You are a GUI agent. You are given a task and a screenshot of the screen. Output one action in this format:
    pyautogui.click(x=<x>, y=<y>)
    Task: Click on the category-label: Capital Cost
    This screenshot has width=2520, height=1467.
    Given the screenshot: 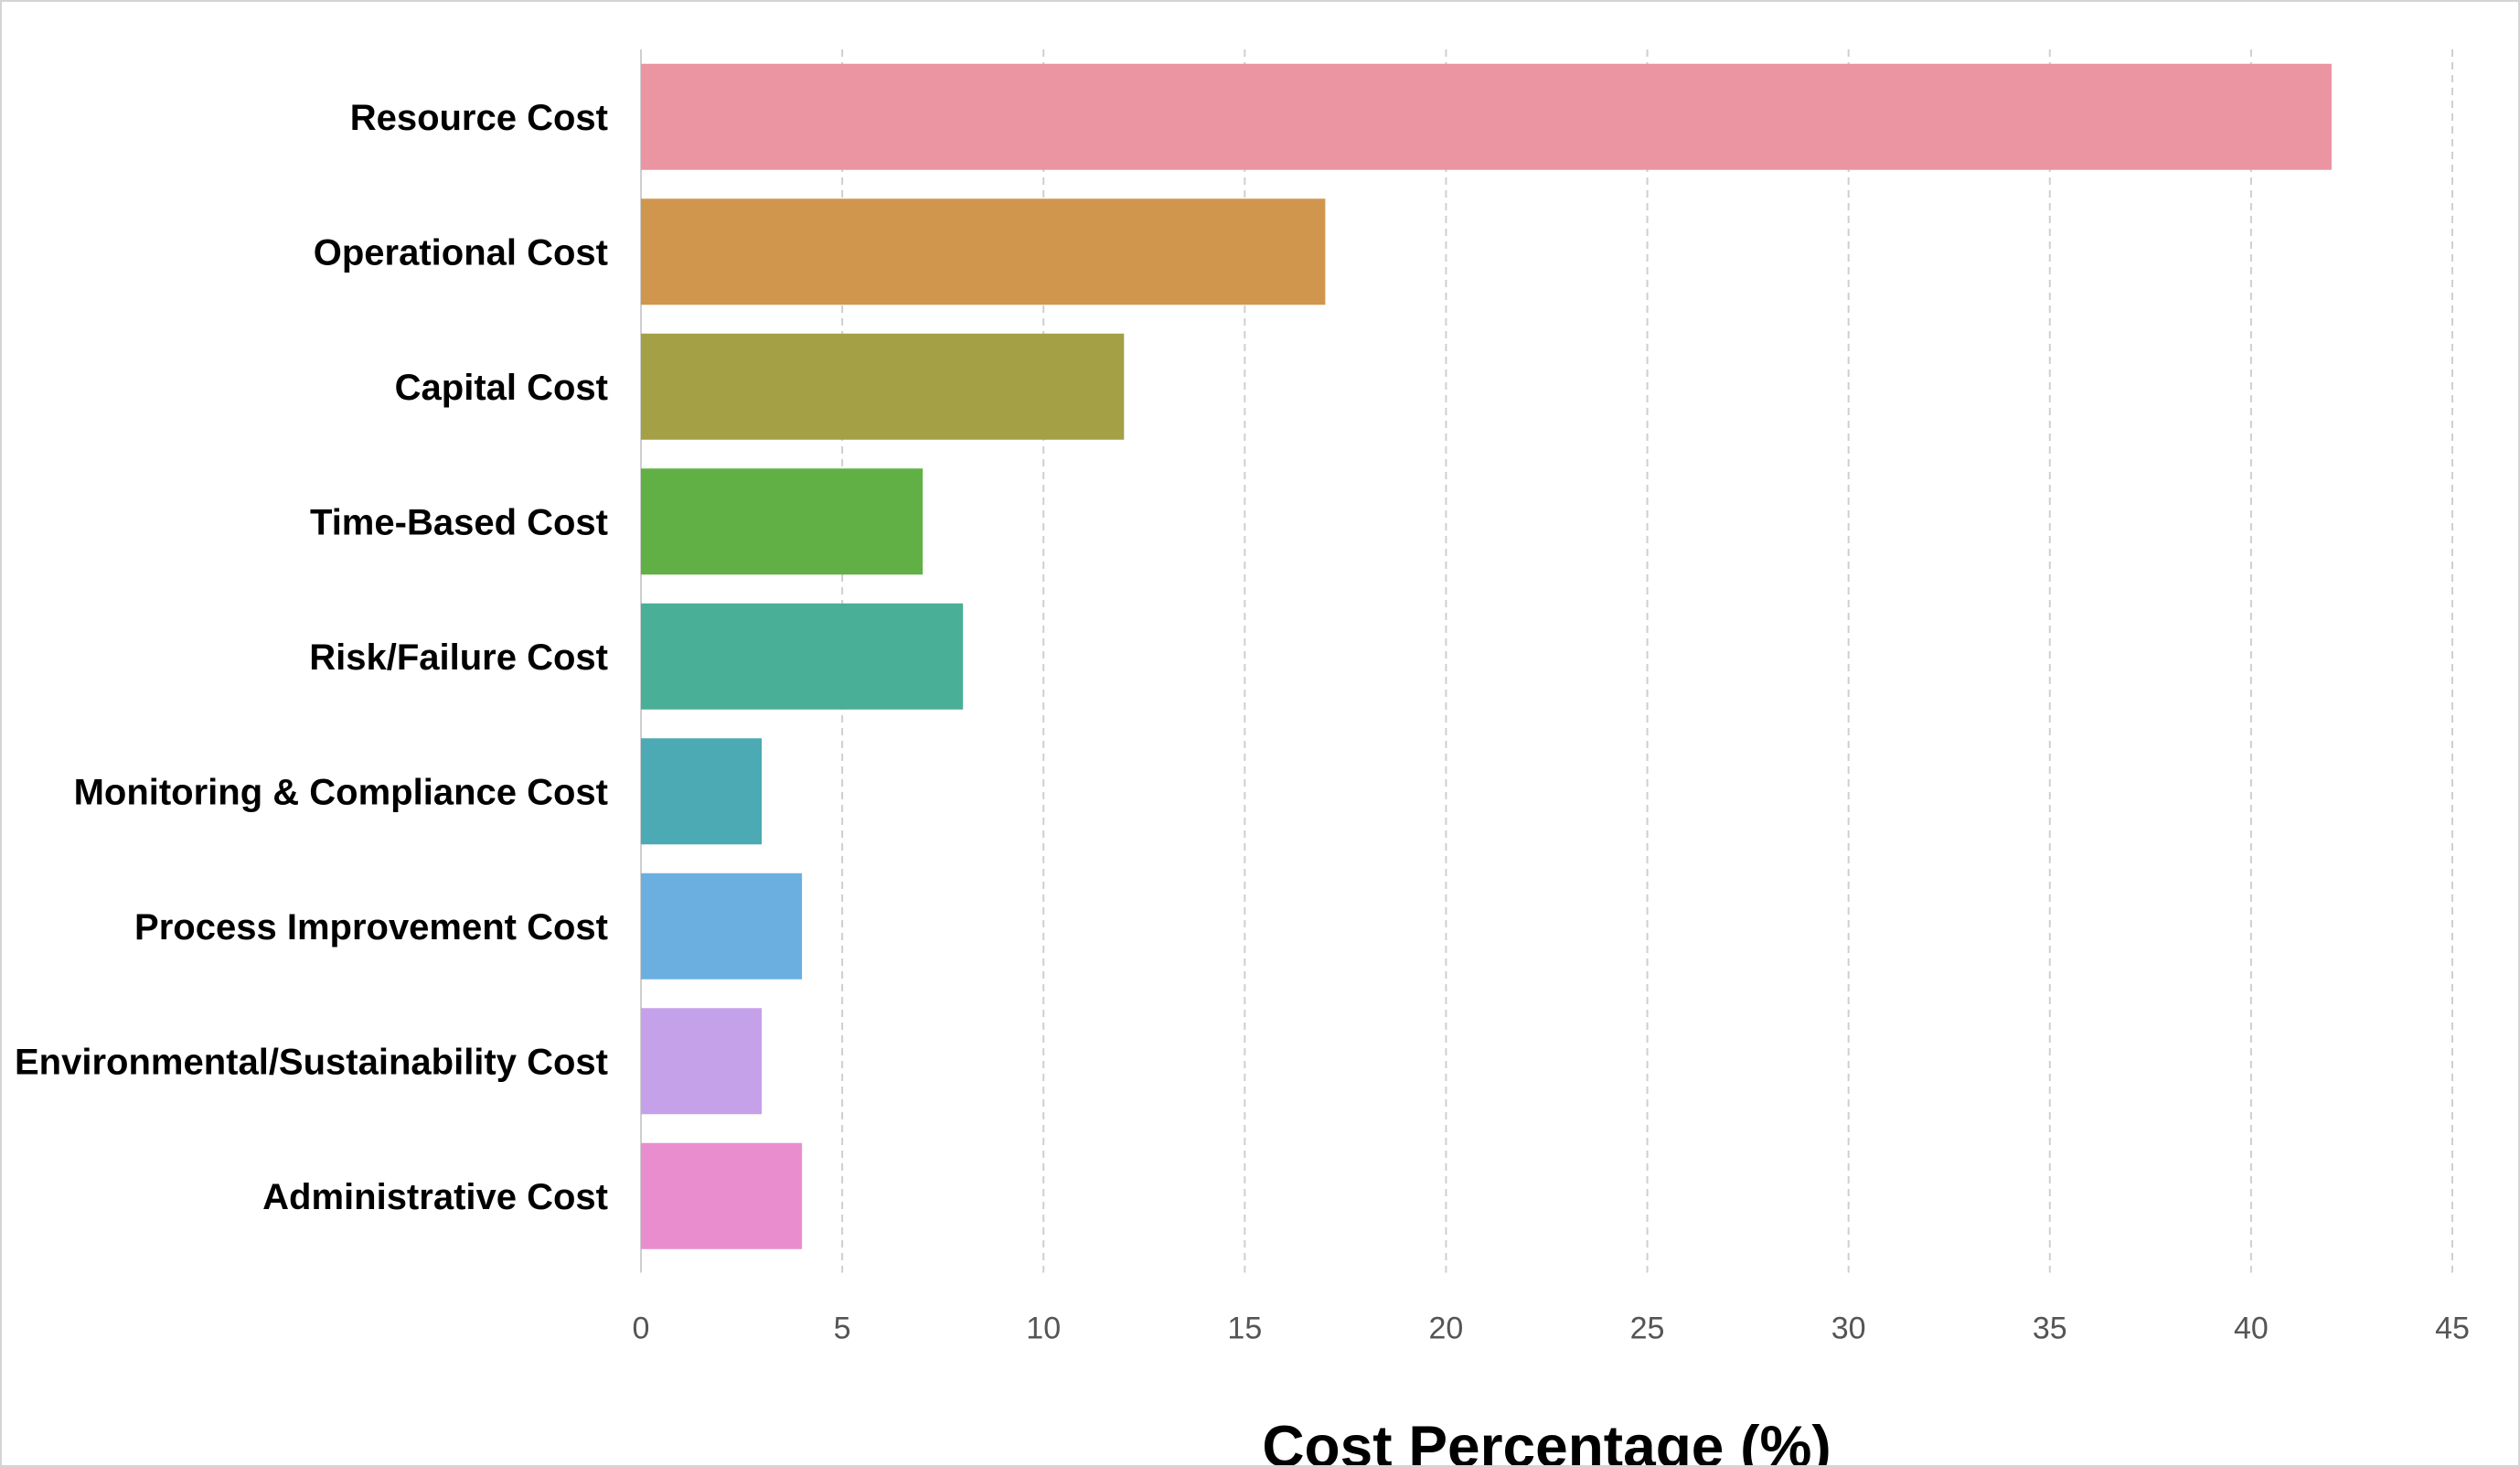 What is the action you would take?
    pyautogui.click(x=501, y=388)
    